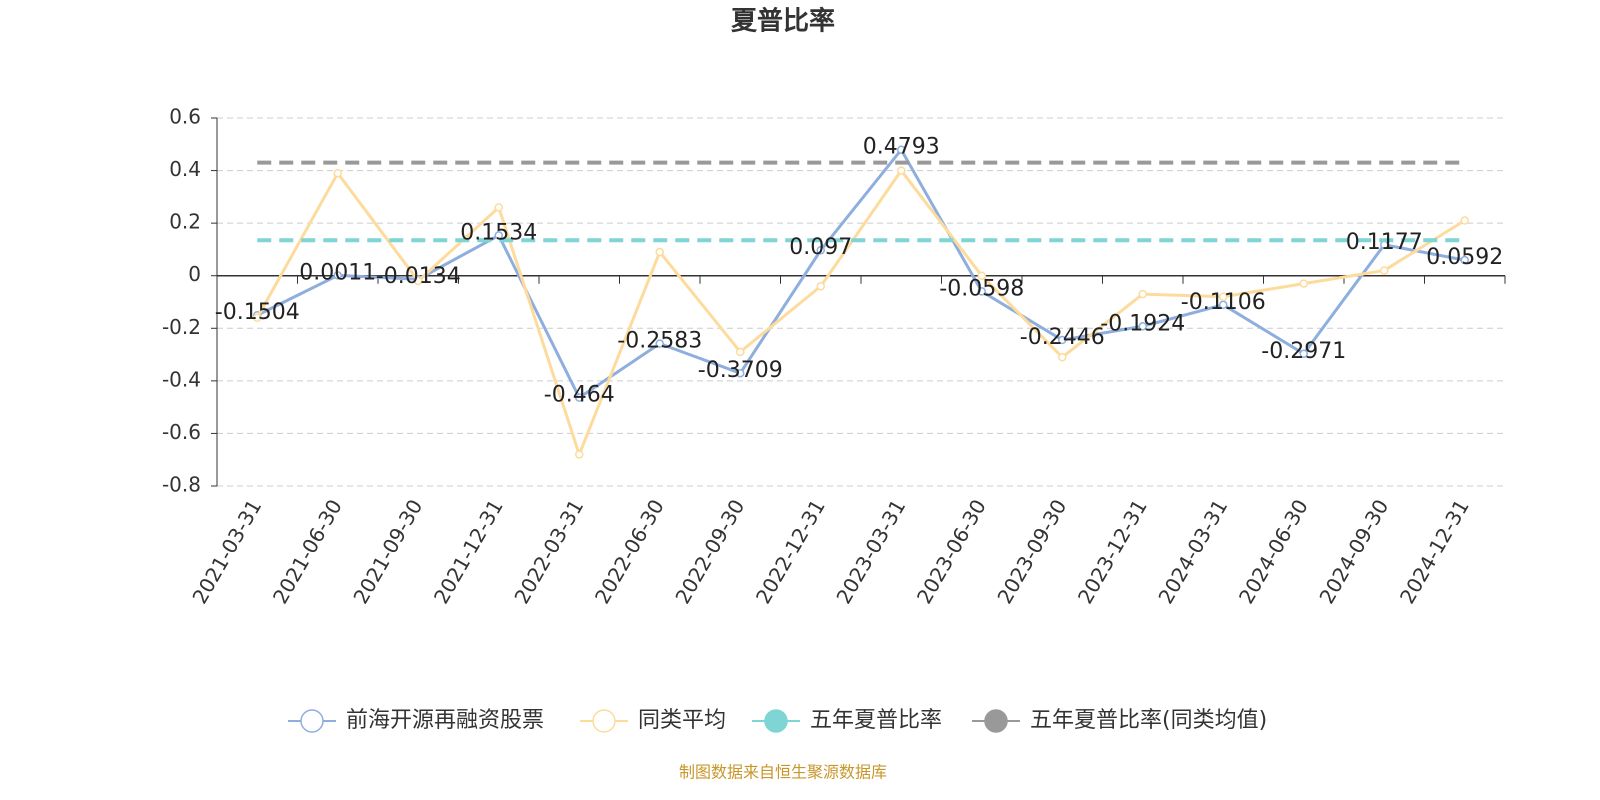  What do you see at coordinates (307, 551) in the screenshot?
I see `x-tick-label: 2021-06-30` at bounding box center [307, 551].